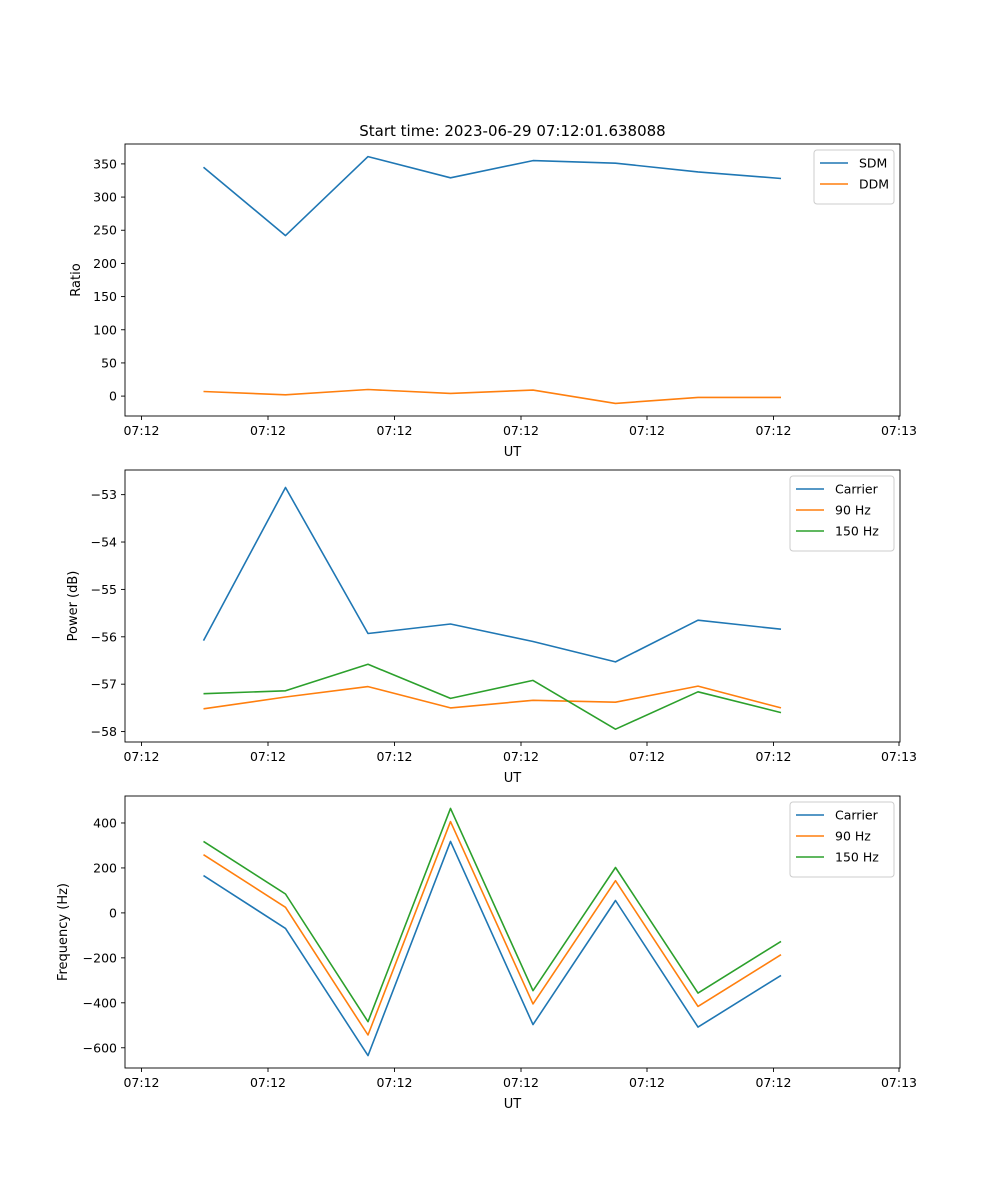 The width and height of the screenshot is (1000, 1200). Describe the element at coordinates (76, 279) in the screenshot. I see `y-axis-label: Ratio` at that location.